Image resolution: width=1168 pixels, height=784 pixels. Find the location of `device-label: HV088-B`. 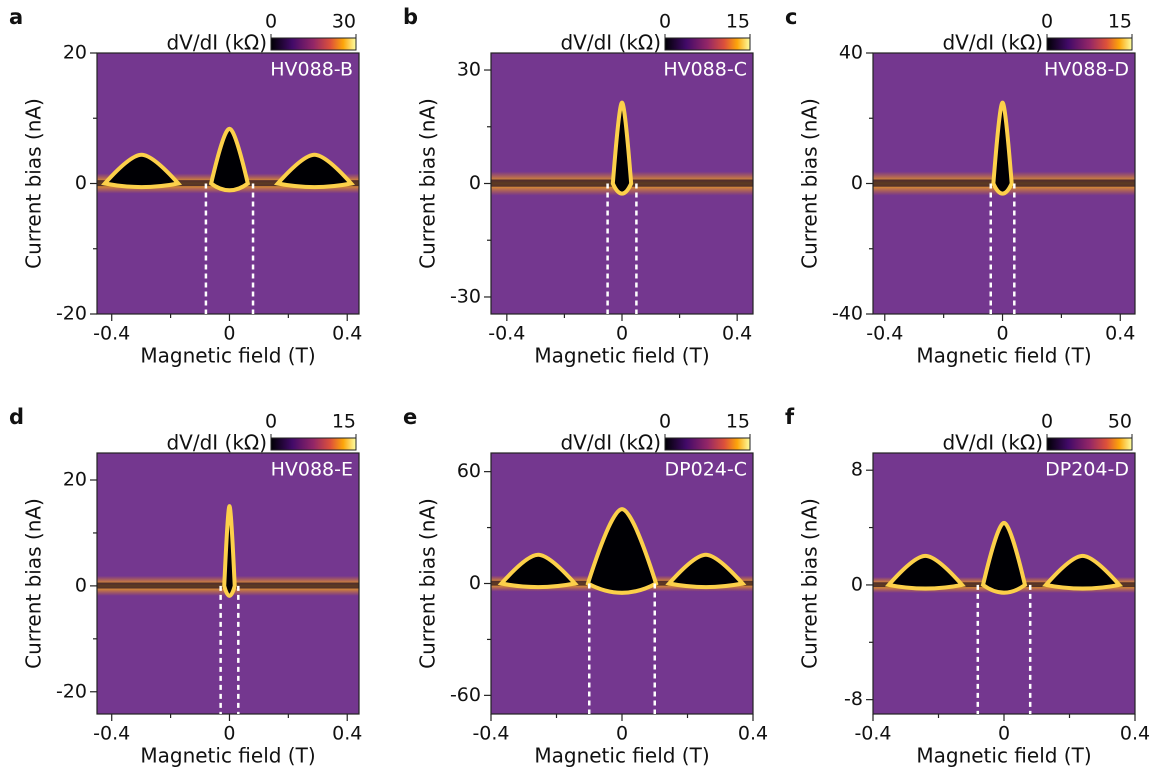

device-label: HV088-B is located at coordinates (311, 70).